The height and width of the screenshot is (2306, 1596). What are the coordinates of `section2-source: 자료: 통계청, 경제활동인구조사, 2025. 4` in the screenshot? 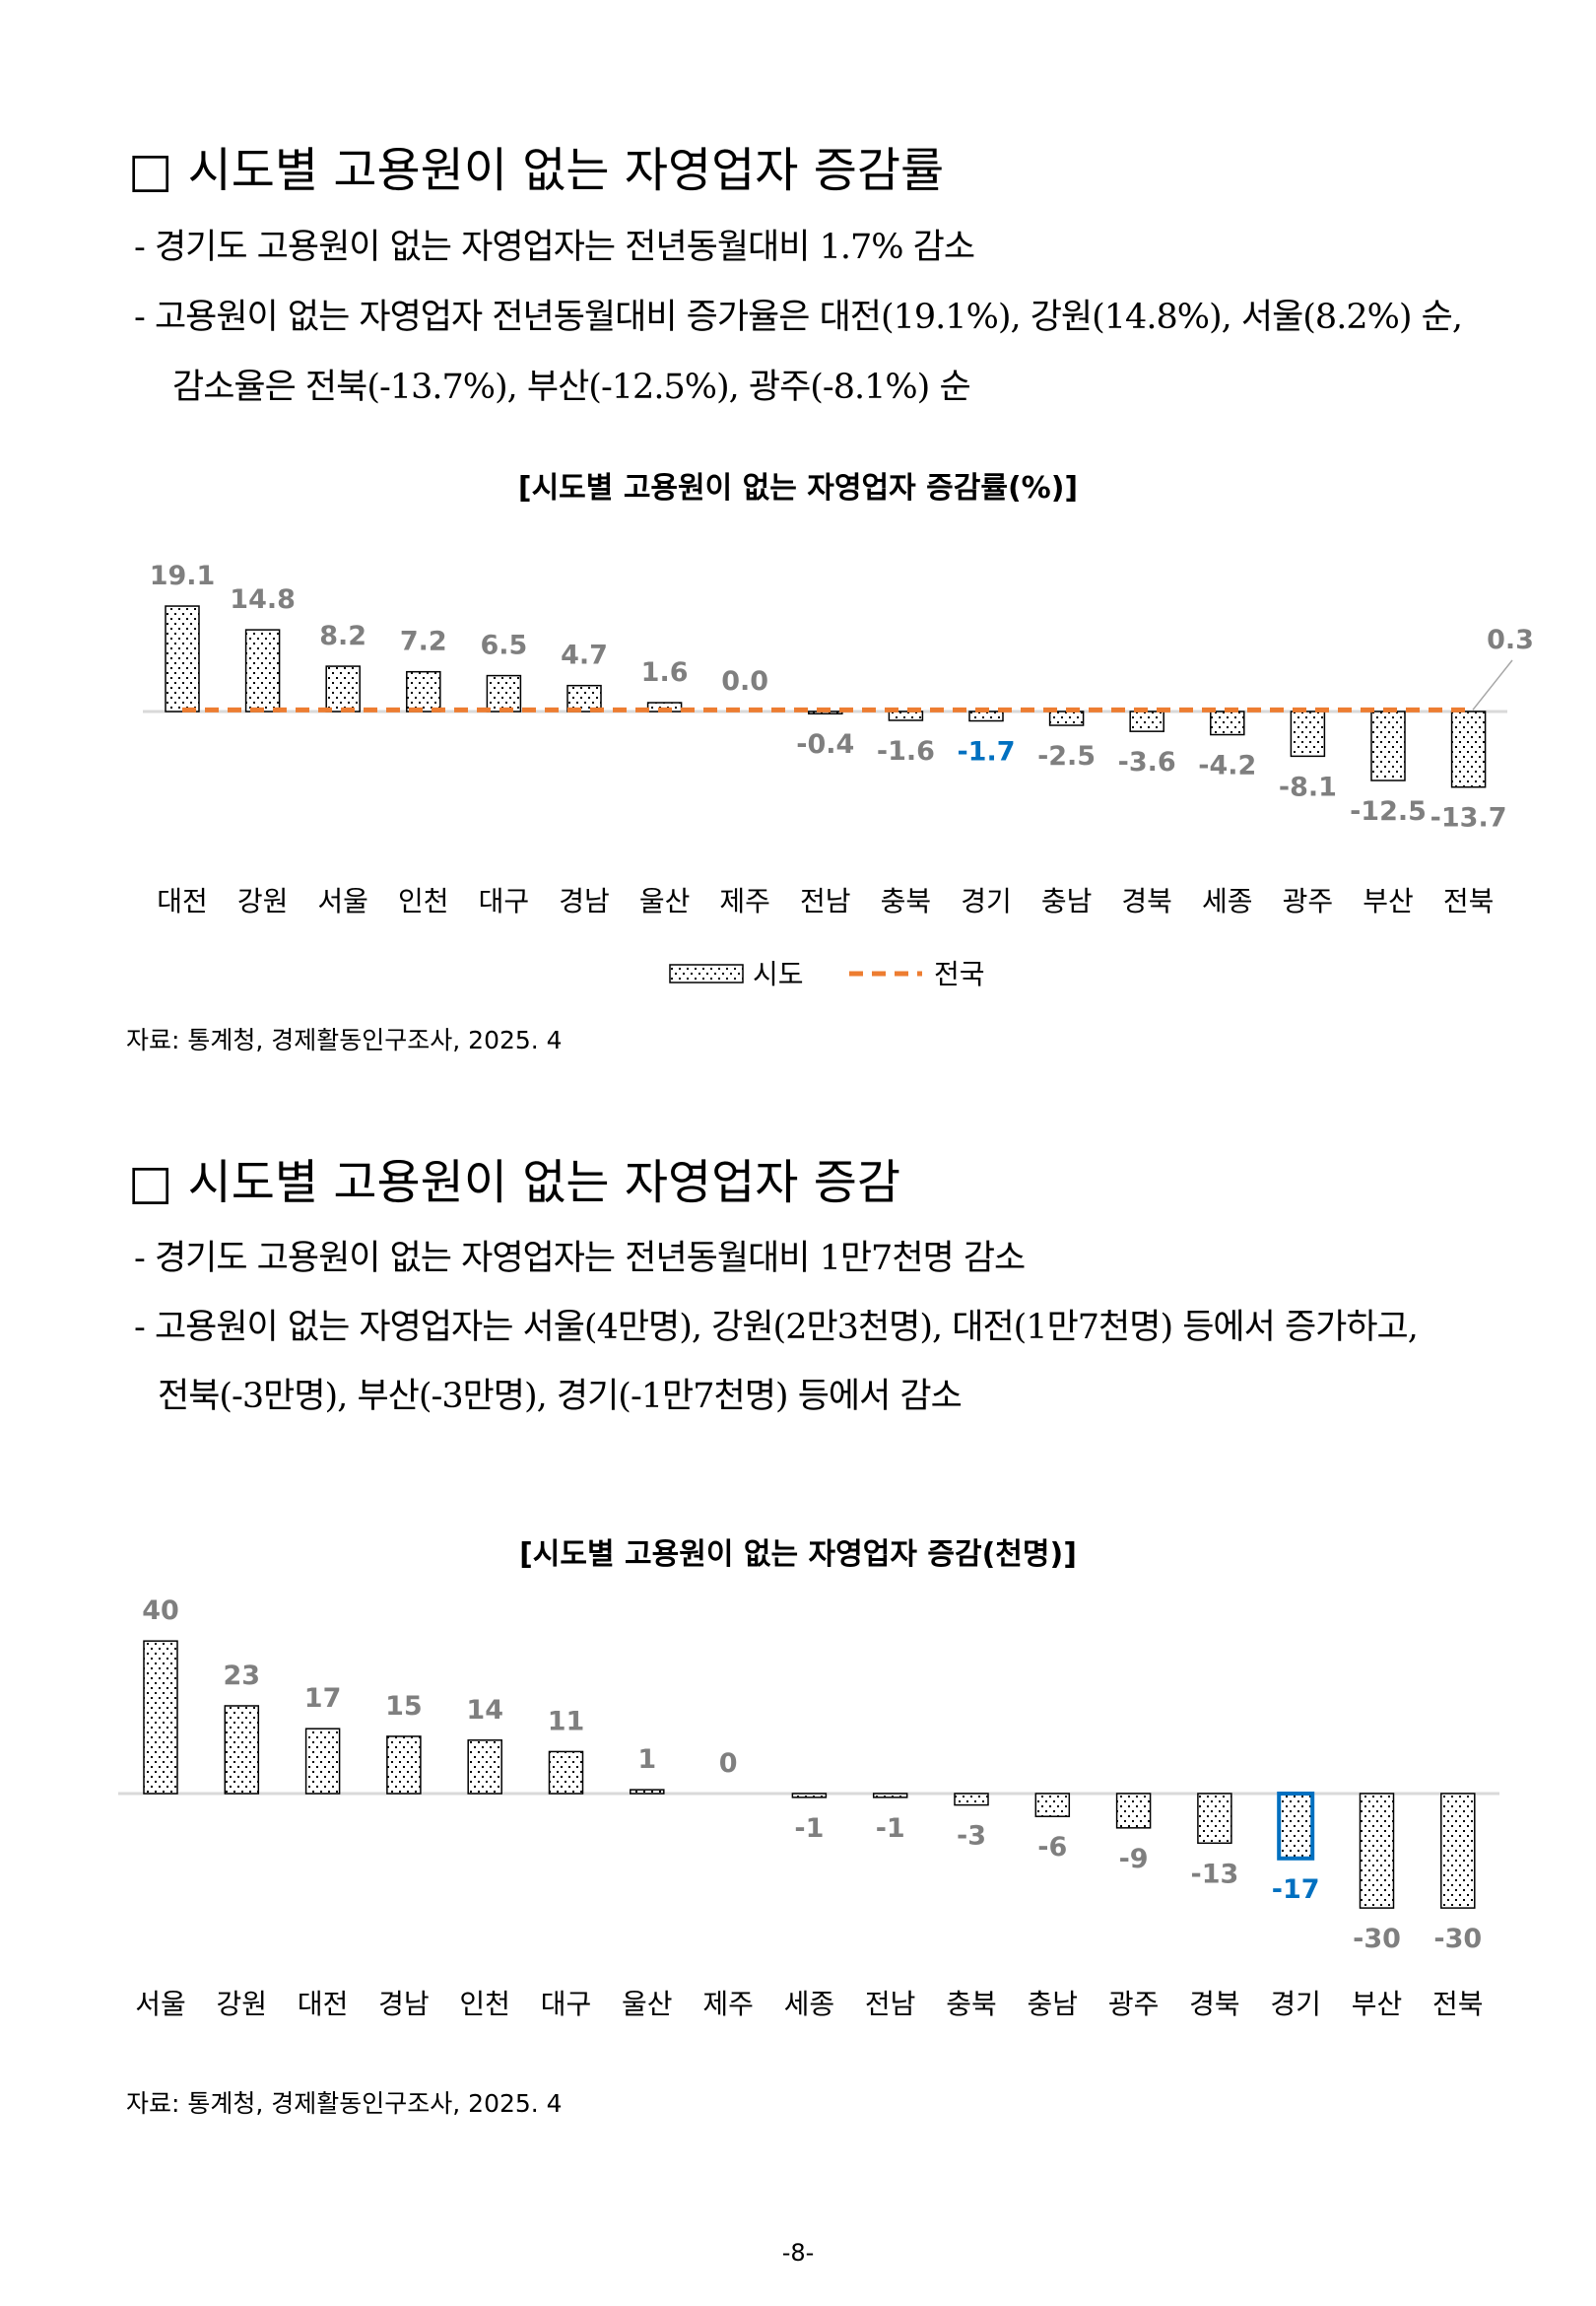 It's located at (345, 2104).